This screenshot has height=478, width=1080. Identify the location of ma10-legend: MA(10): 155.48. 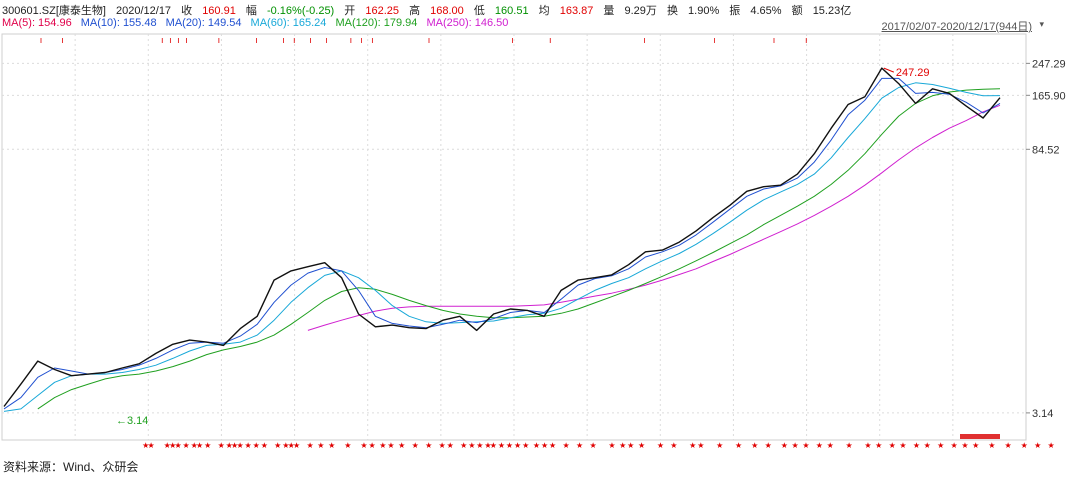
(118, 23).